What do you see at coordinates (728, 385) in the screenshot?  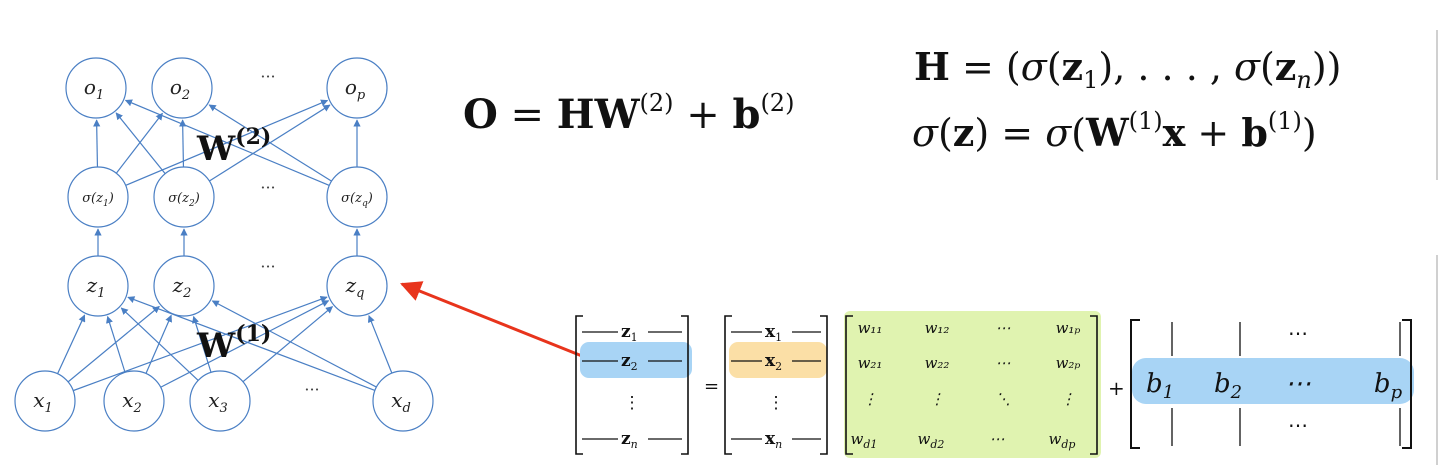 I see `x-left-bracket` at bounding box center [728, 385].